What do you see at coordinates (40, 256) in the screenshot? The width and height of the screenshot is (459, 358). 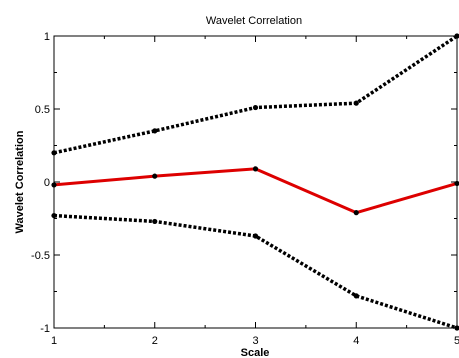 I see `y-tick-label: -0.5` at bounding box center [40, 256].